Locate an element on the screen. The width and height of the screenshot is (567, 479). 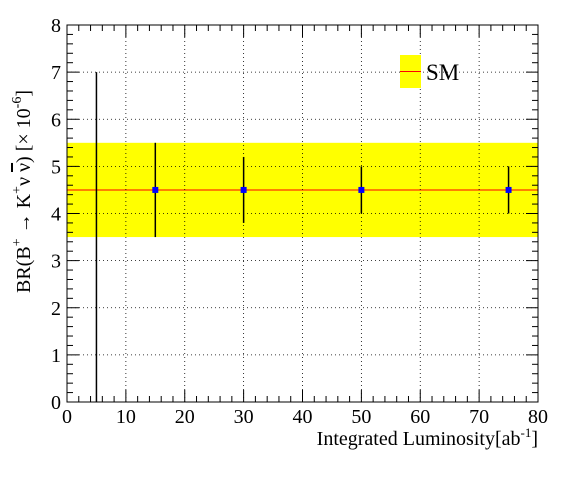
y-tick-label: 6 is located at coordinates (56, 120).